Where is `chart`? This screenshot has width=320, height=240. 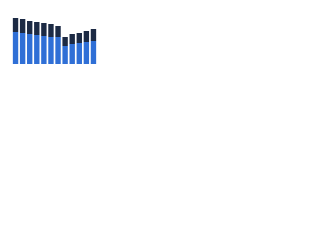 chart is located at coordinates (54, 41).